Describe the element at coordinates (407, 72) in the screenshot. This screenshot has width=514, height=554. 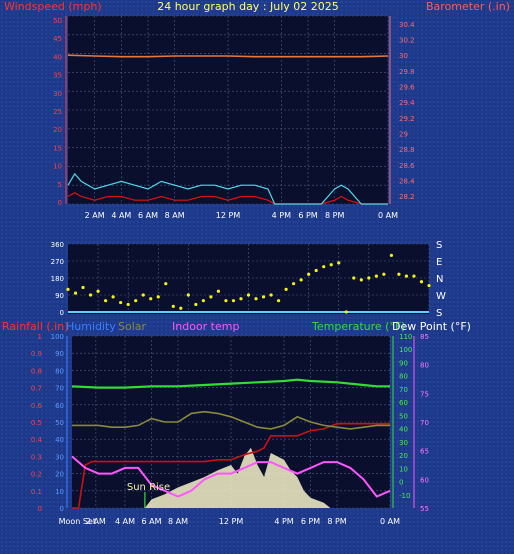
I see `barometer-tick: 29.8` at that location.